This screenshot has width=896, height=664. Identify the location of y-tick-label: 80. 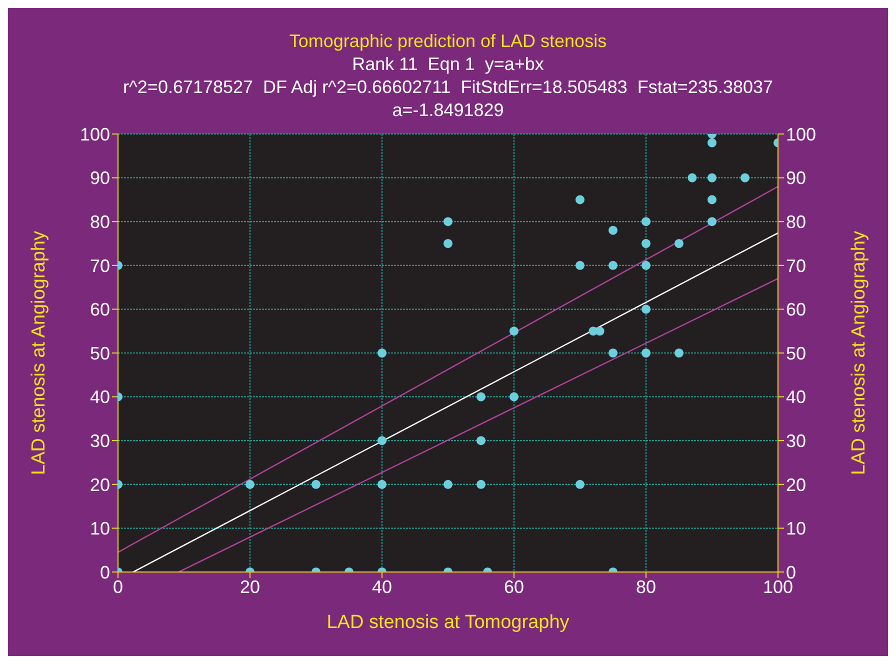
(100, 222).